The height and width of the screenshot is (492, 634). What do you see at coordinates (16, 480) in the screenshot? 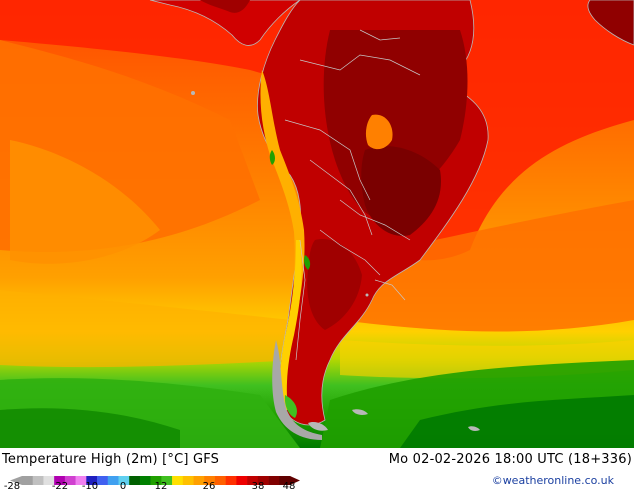
I see `legend-arrow-low` at bounding box center [16, 480].